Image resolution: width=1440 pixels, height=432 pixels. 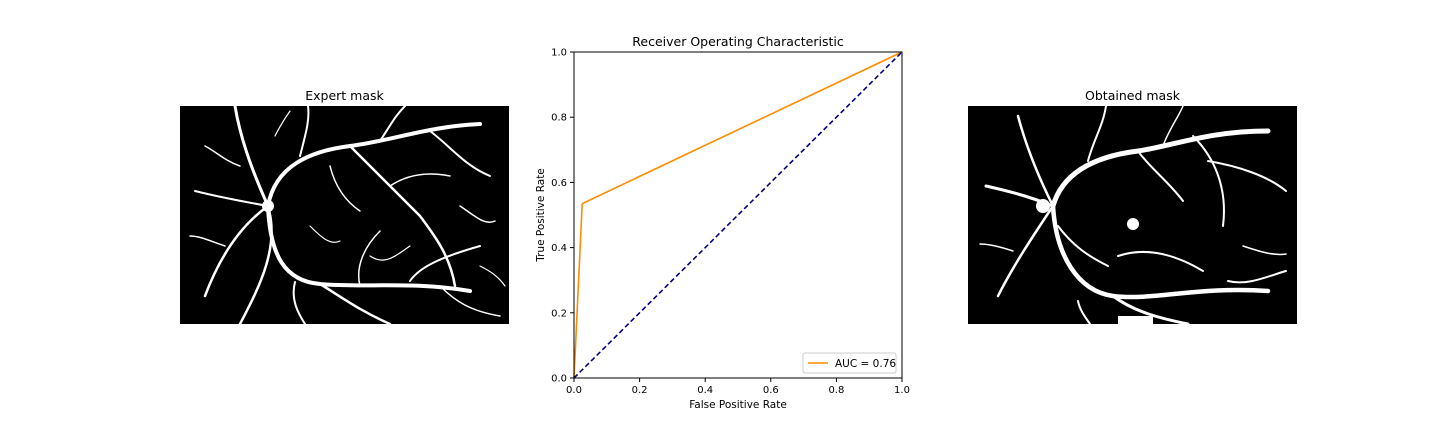 What do you see at coordinates (902, 390) in the screenshot?
I see `x-tick-label: 1.0` at bounding box center [902, 390].